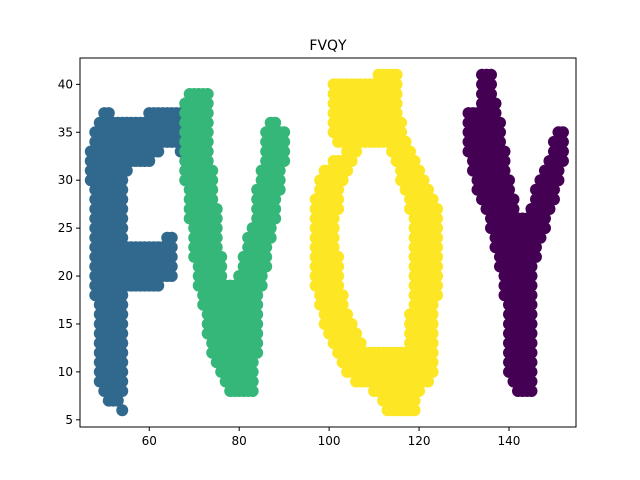  I want to click on chart-title: FVQY, so click(328, 46).